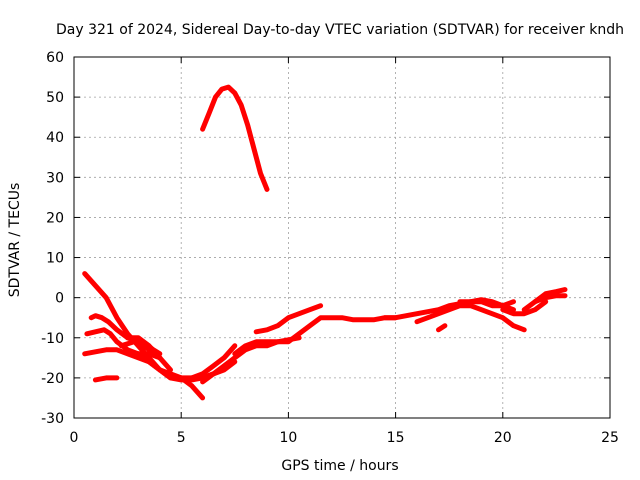 The height and width of the screenshot is (480, 640). Describe the element at coordinates (74, 438) in the screenshot. I see `x-tick-label: 0` at that location.